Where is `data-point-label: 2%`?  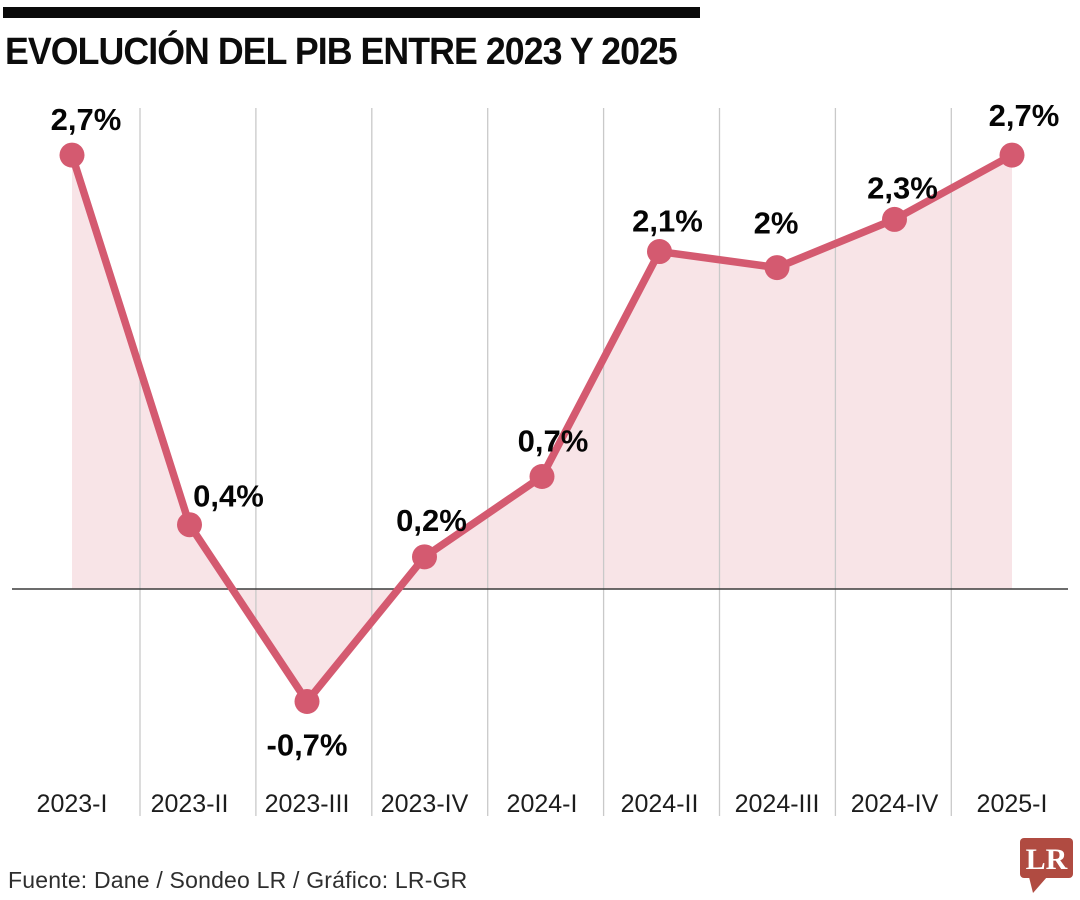 data-point-label: 2% is located at coordinates (776, 223).